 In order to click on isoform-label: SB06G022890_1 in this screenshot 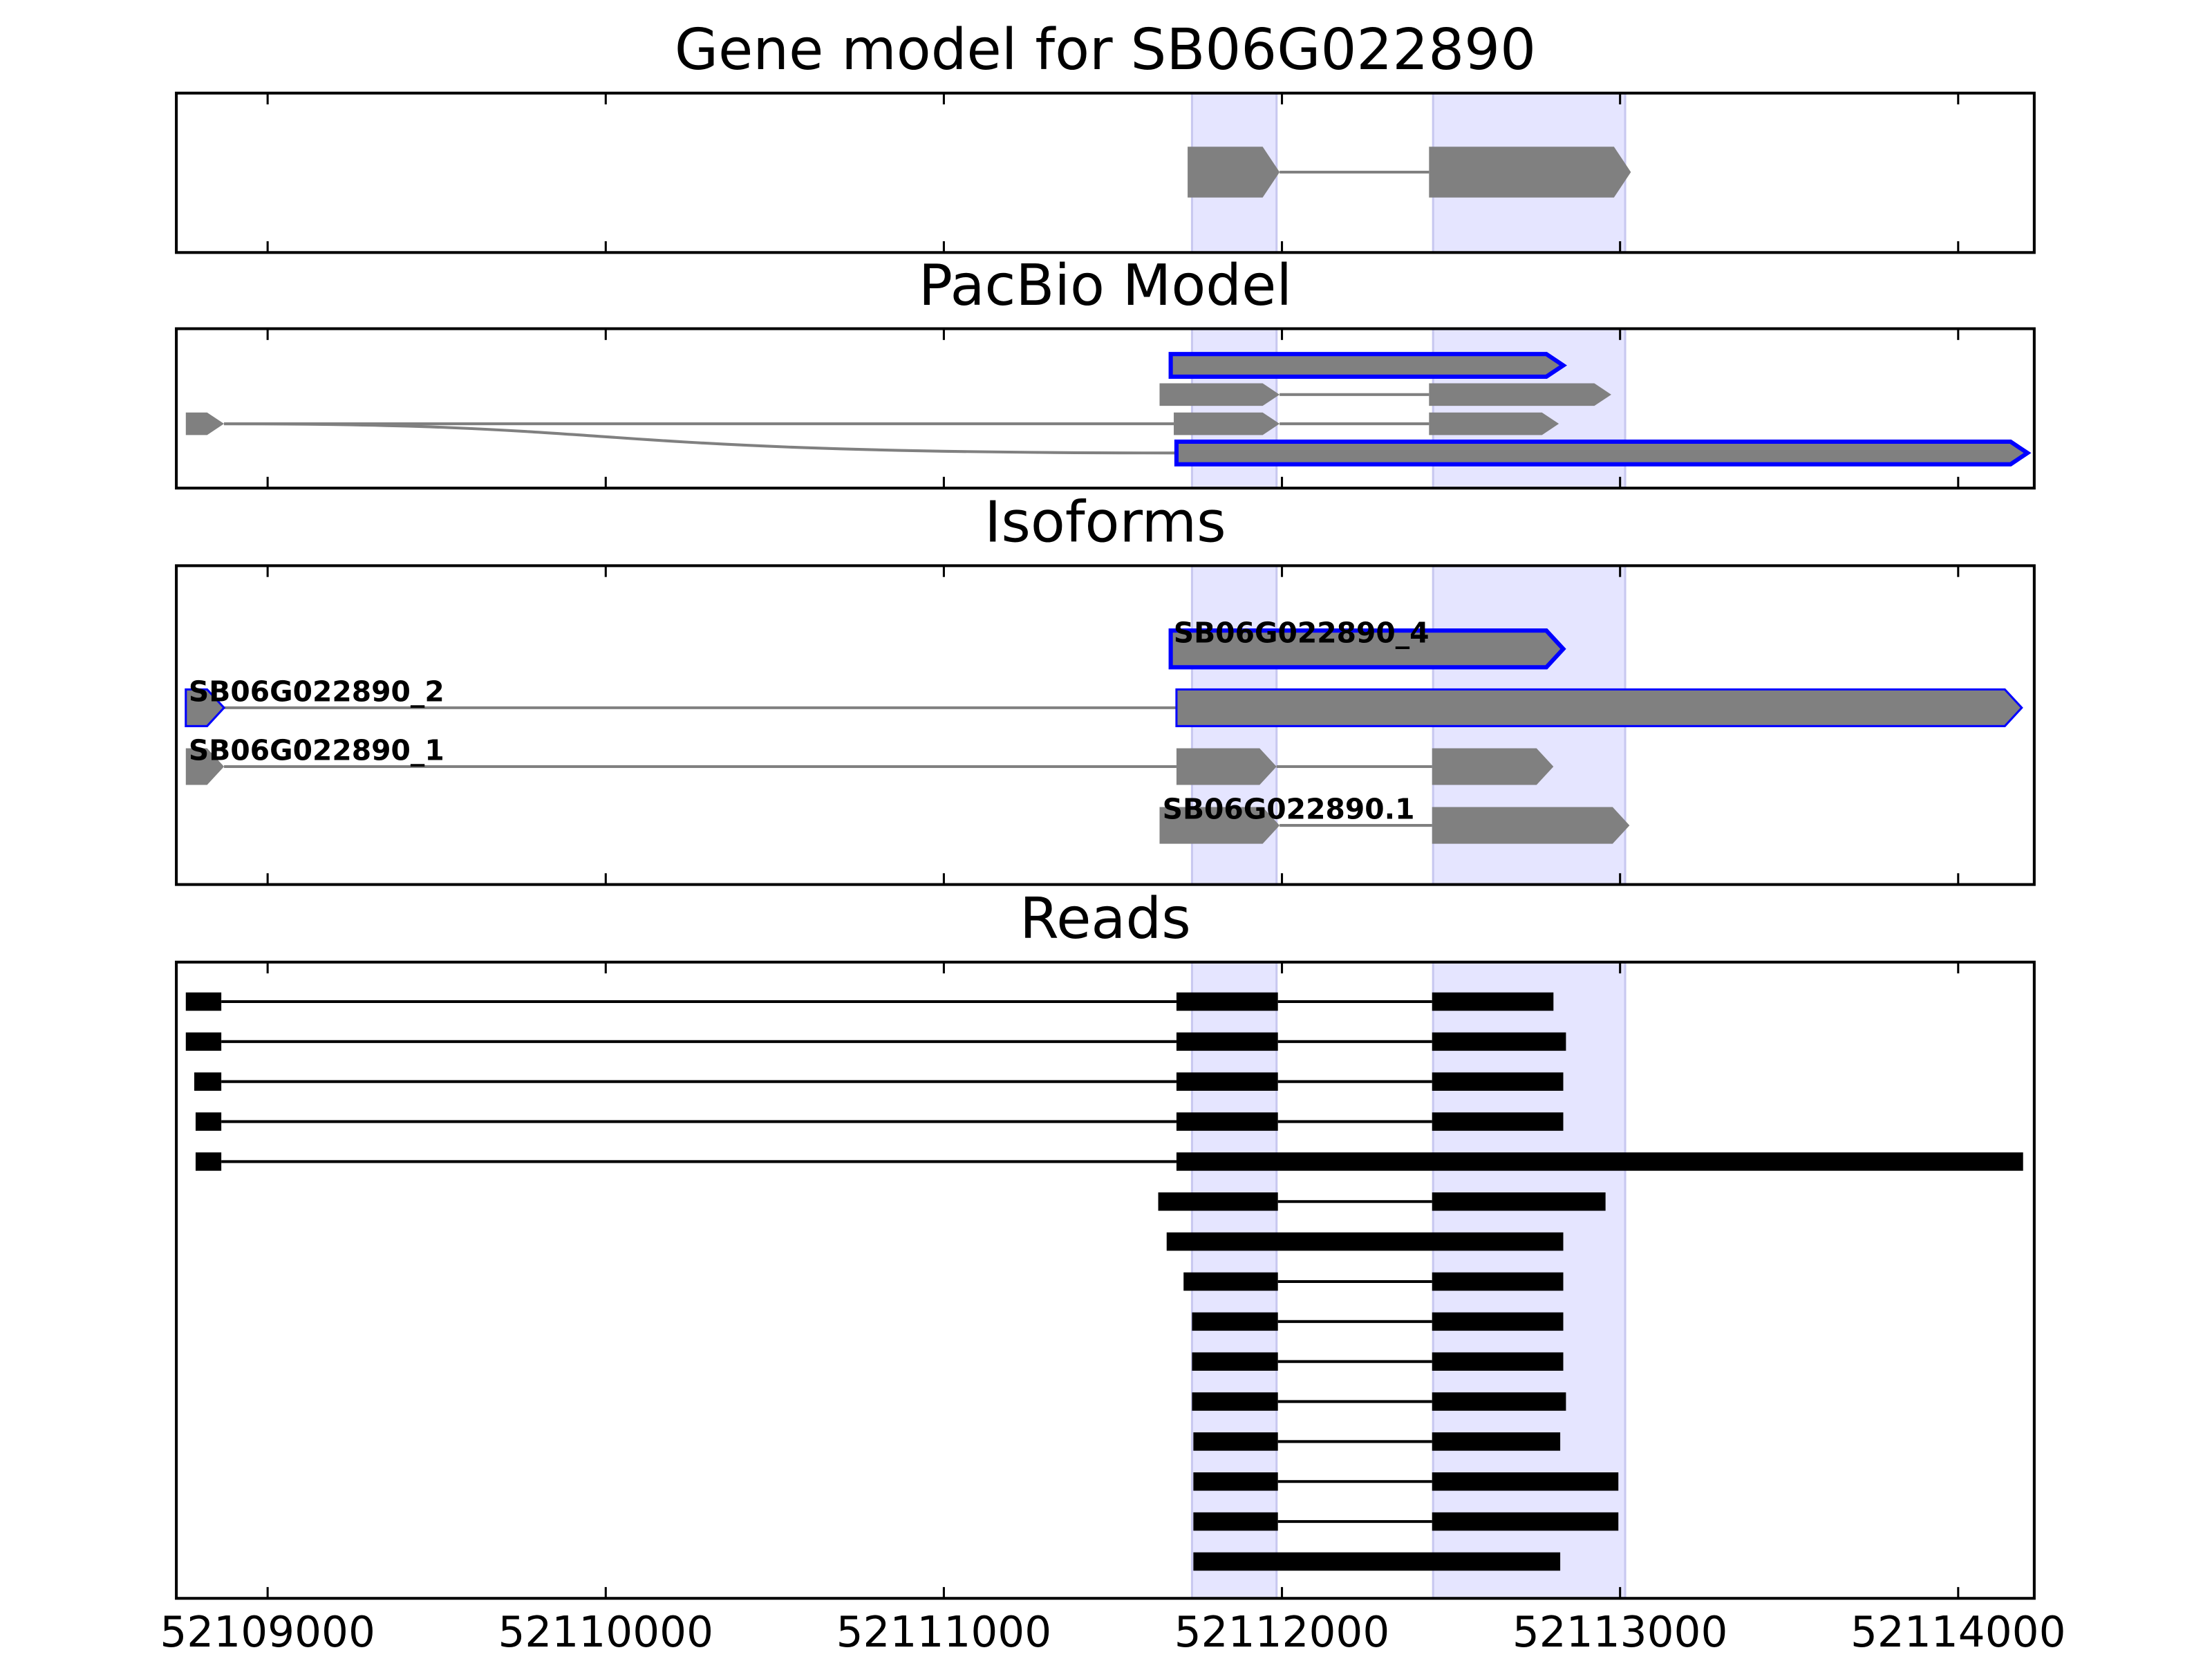, I will do `click(316, 751)`.